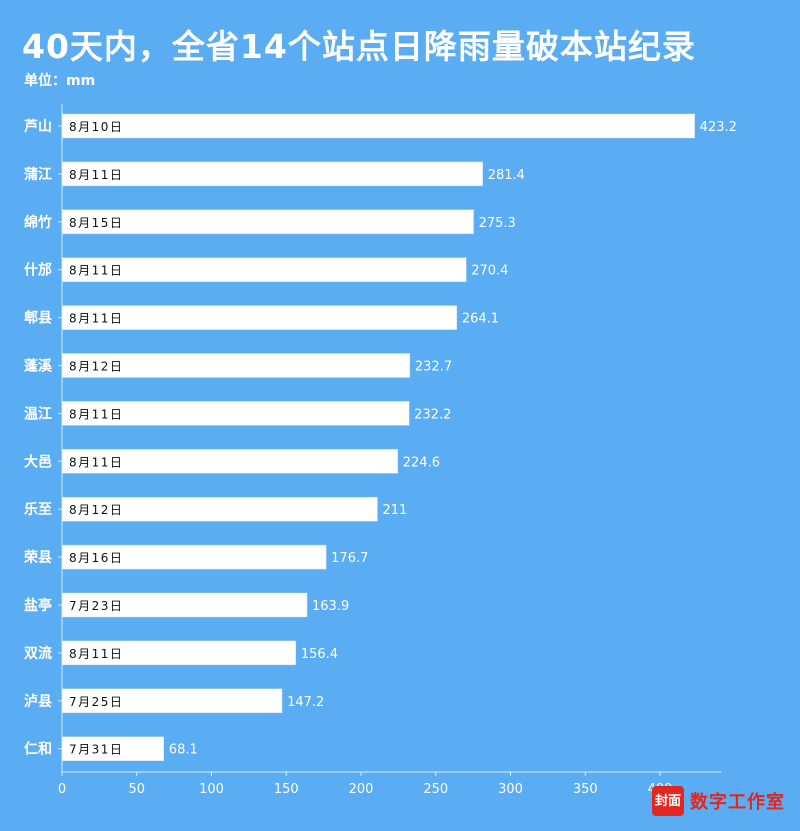  I want to click on category-label: 什邡, so click(38, 270).